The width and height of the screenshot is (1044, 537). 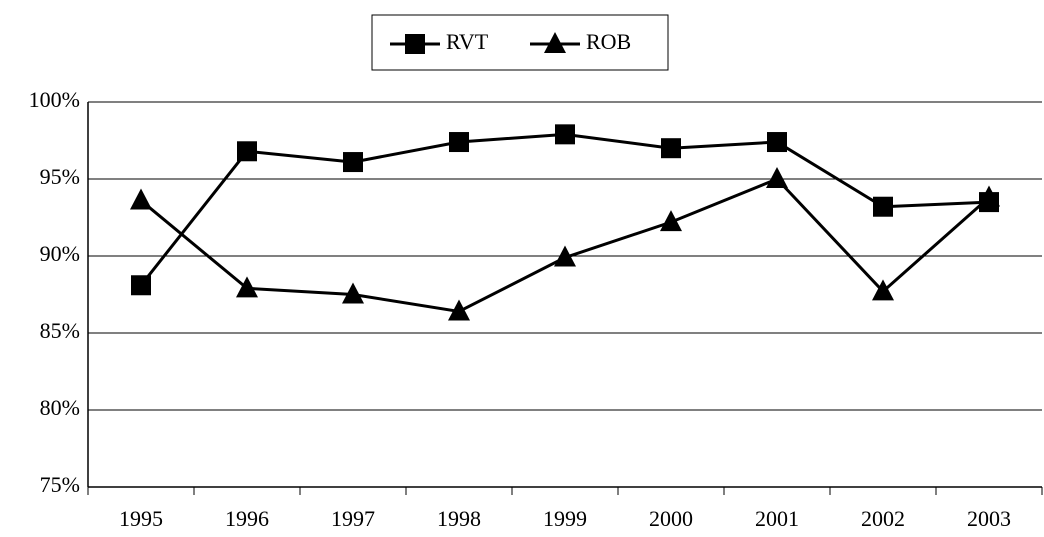 I want to click on legend-label: RVT, so click(x=467, y=41).